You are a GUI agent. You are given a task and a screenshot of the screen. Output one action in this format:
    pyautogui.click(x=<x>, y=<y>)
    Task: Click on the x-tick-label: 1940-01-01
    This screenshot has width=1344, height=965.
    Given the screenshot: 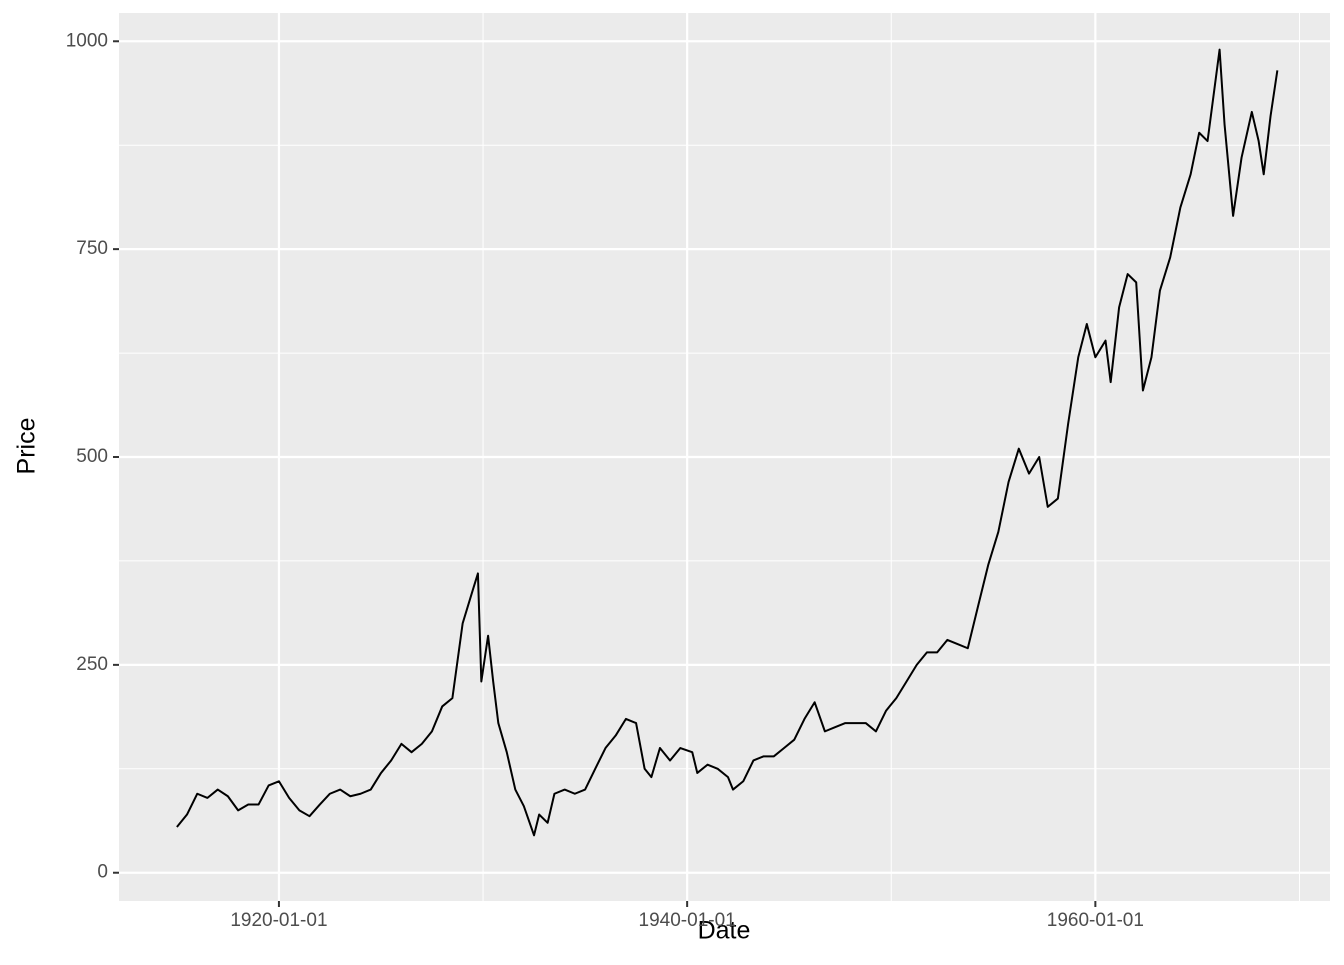 What is the action you would take?
    pyautogui.click(x=687, y=920)
    